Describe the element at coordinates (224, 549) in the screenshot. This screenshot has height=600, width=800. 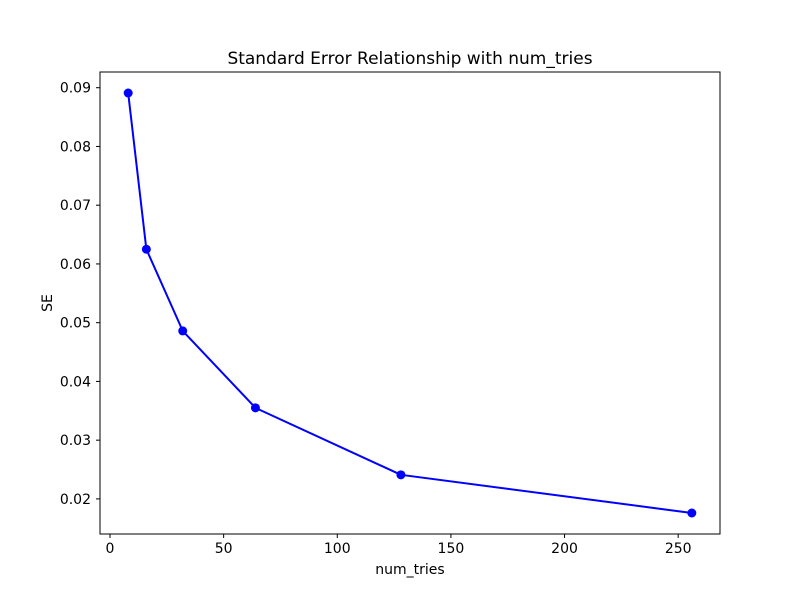
I see `x-tick-label: 50` at that location.